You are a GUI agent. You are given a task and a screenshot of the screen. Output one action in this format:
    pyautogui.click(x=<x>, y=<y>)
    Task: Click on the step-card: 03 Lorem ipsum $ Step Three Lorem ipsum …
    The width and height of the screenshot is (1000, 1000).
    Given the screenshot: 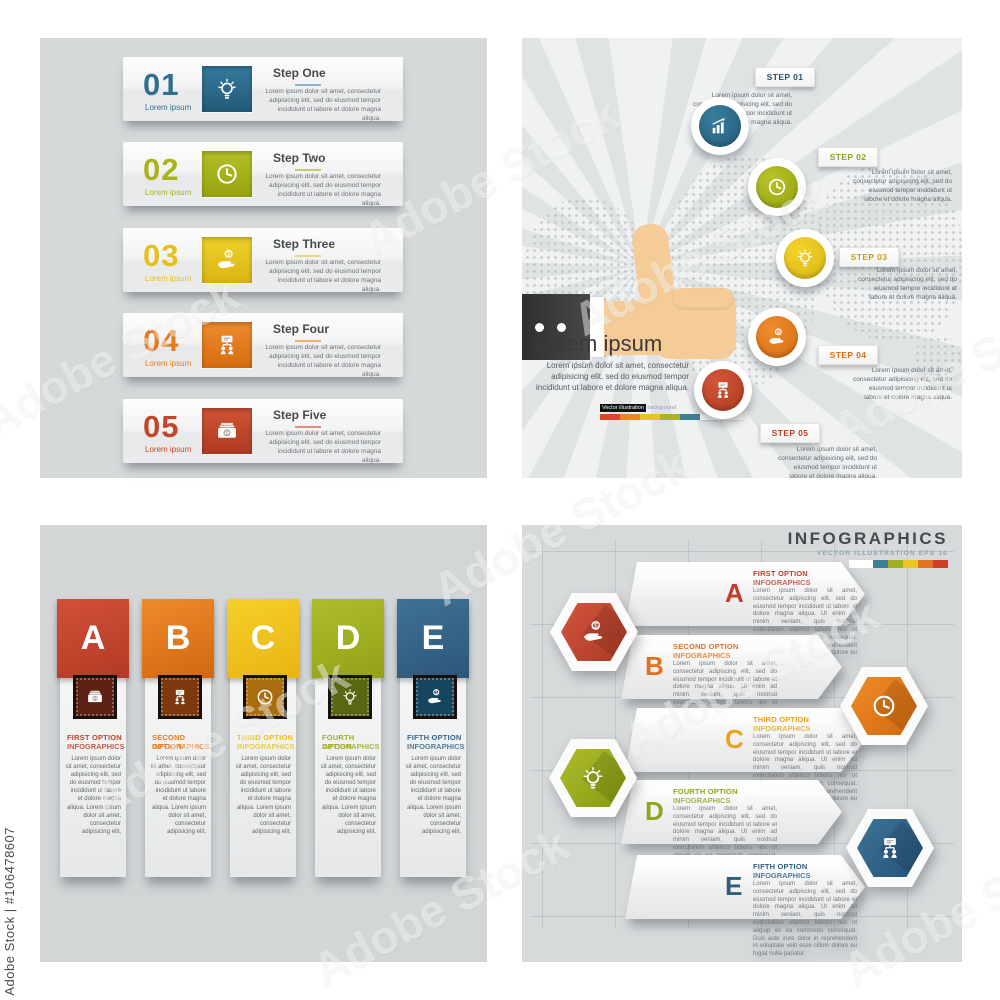 What is the action you would take?
    pyautogui.click(x=263, y=260)
    